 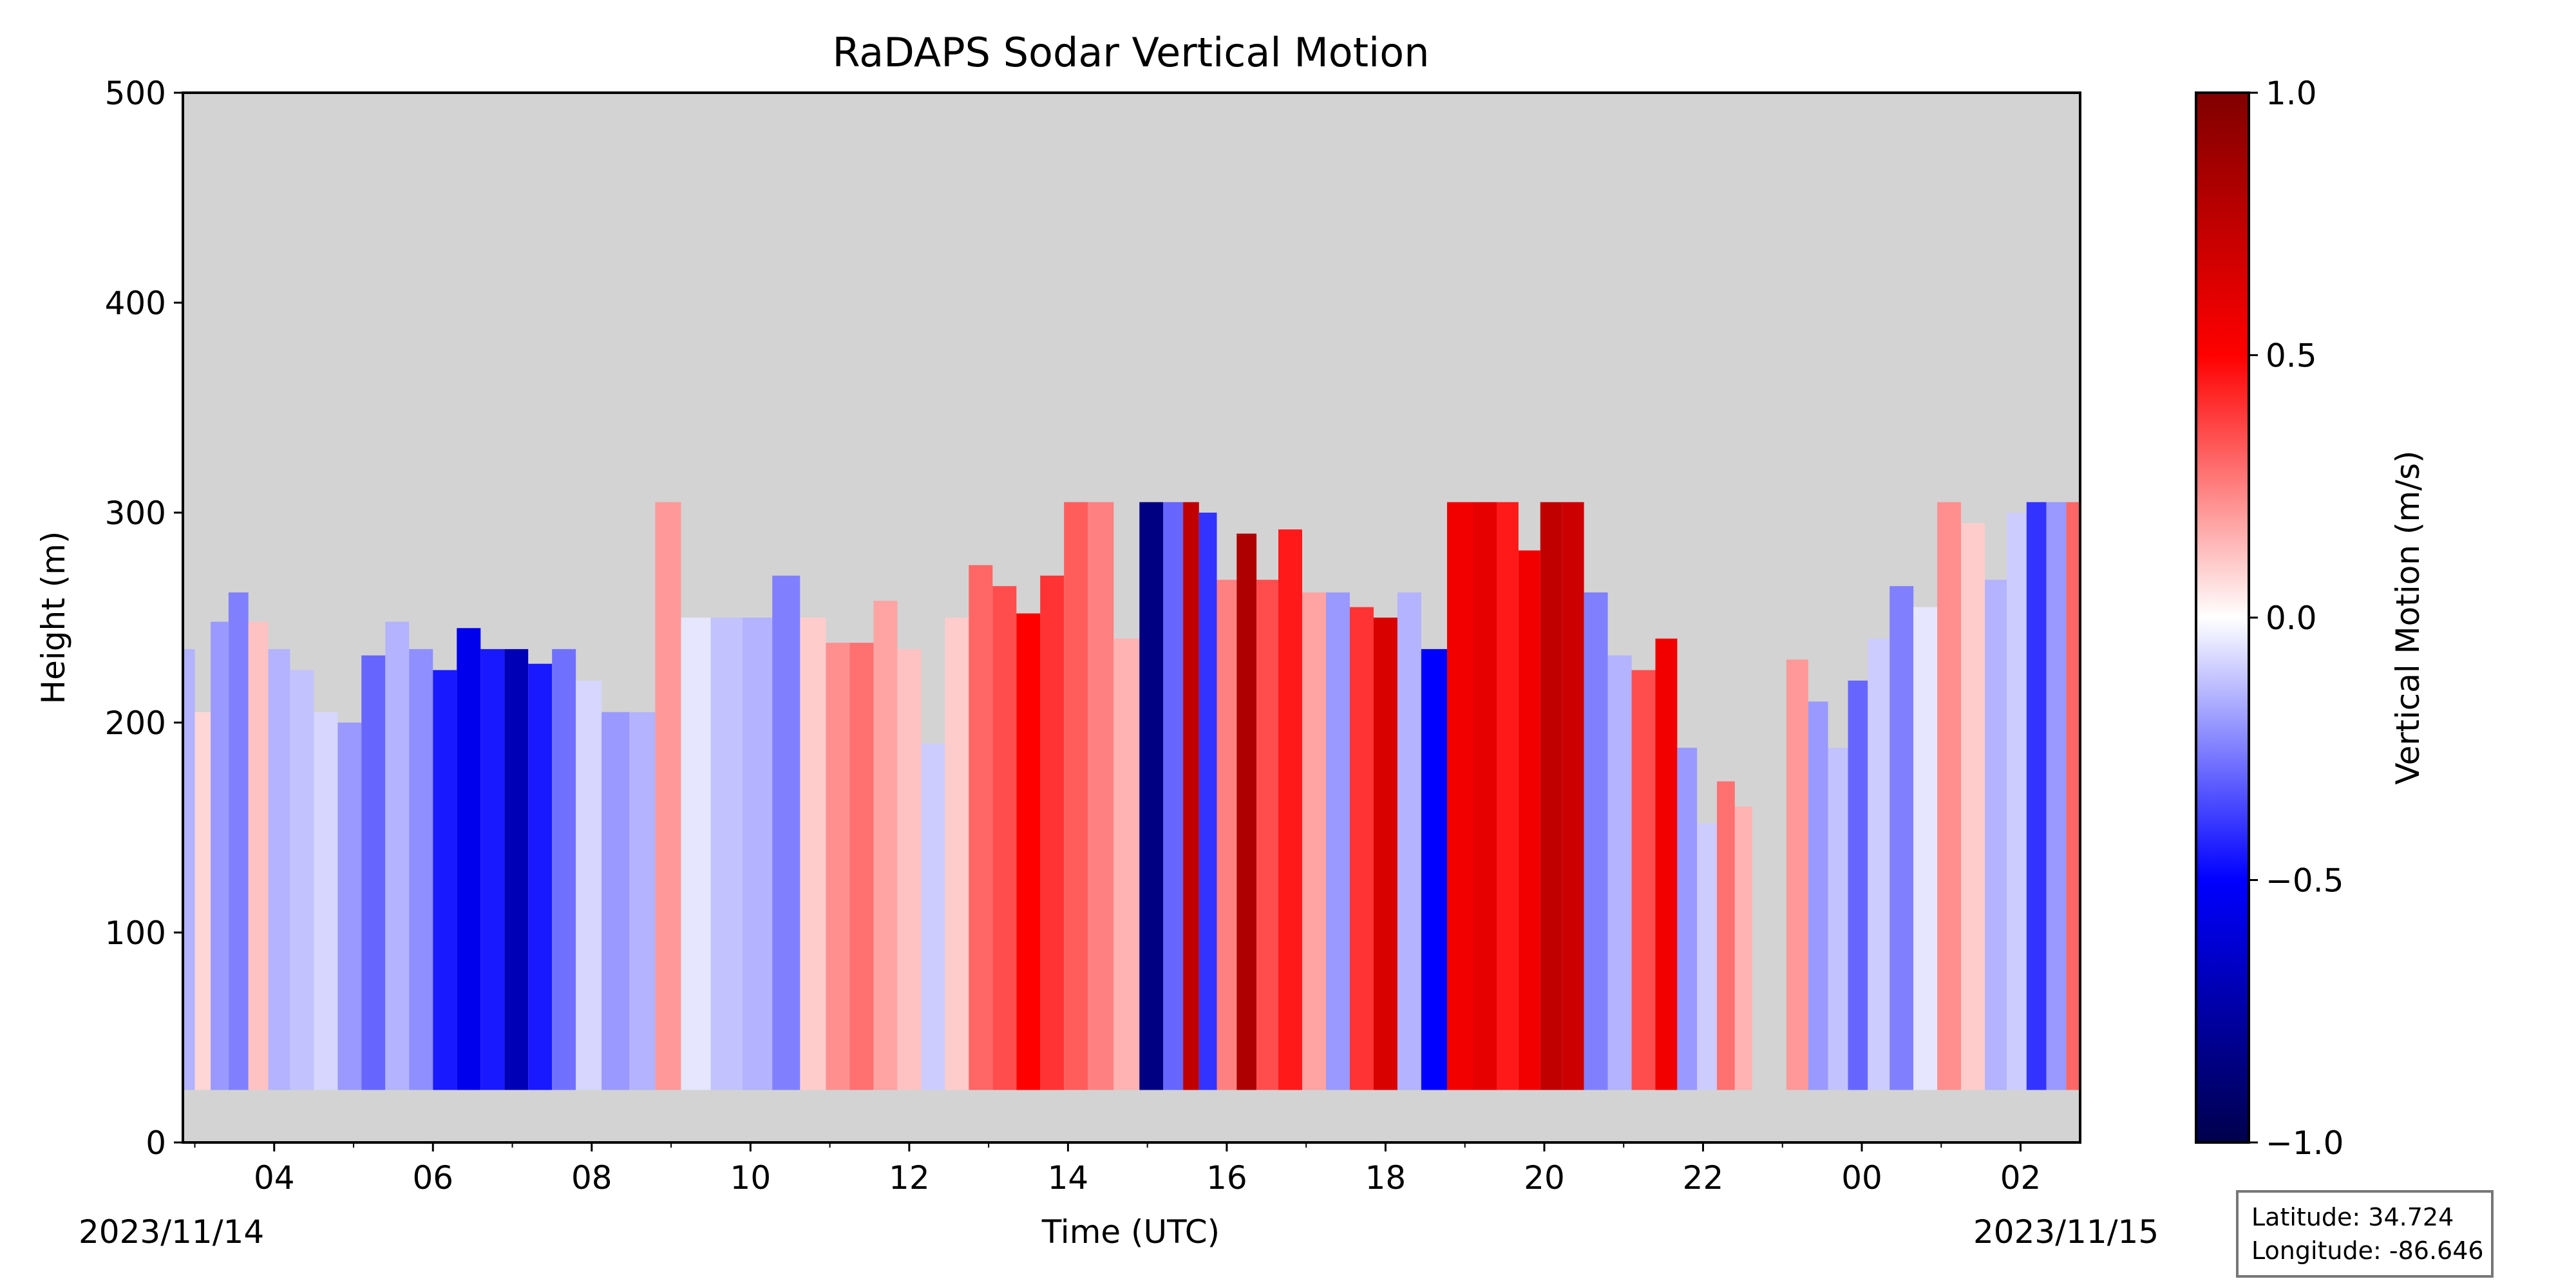 I want to click on colorbar-tick-label: 0.0, so click(x=2291, y=619).